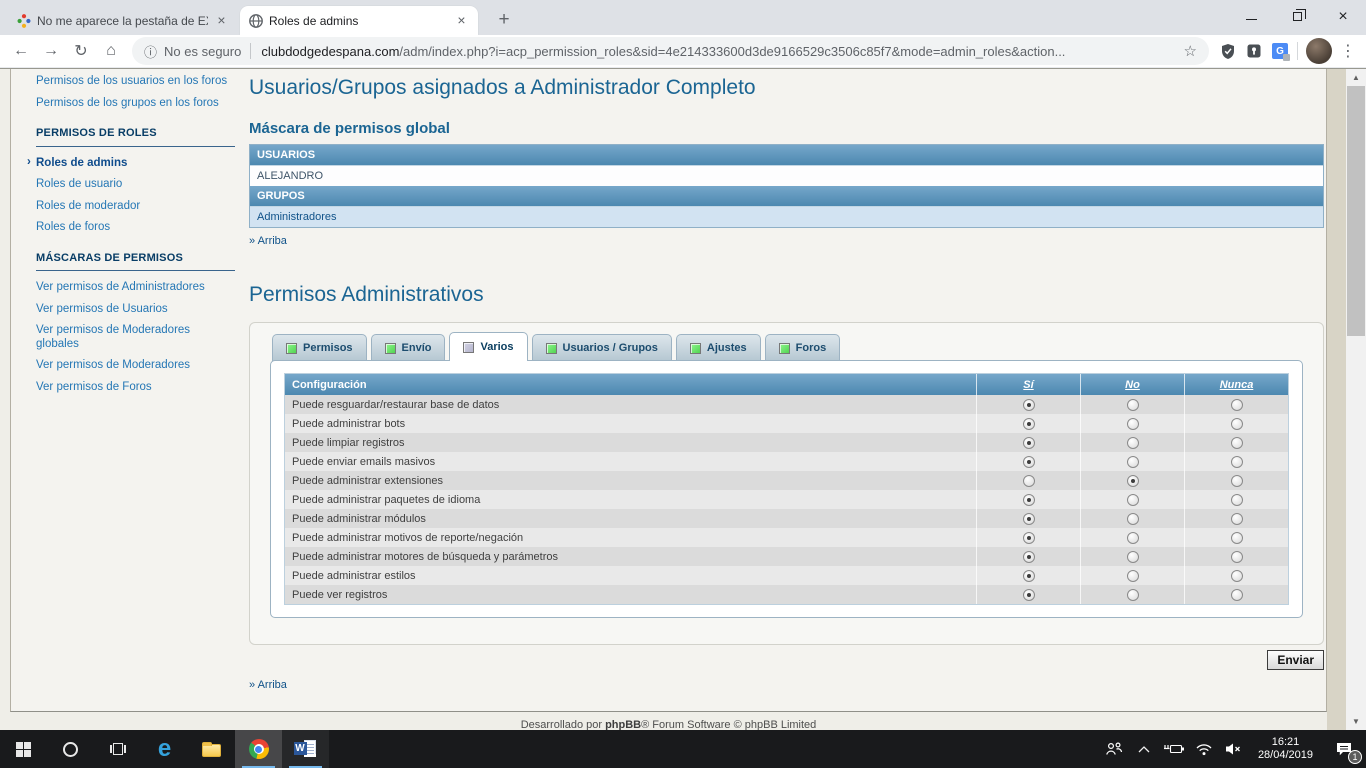 This screenshot has height=768, width=1366. What do you see at coordinates (1132, 384) in the screenshot?
I see `col-header-no: No` at bounding box center [1132, 384].